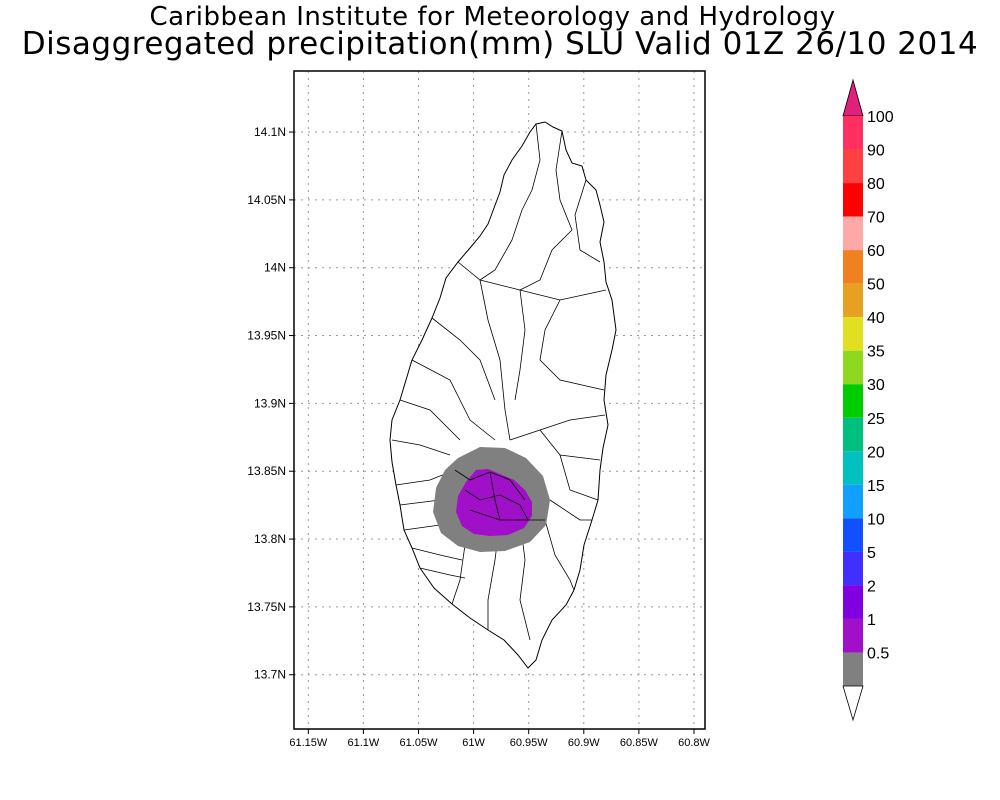  Describe the element at coordinates (876, 452) in the screenshot. I see `colorbar-label: 20` at that location.